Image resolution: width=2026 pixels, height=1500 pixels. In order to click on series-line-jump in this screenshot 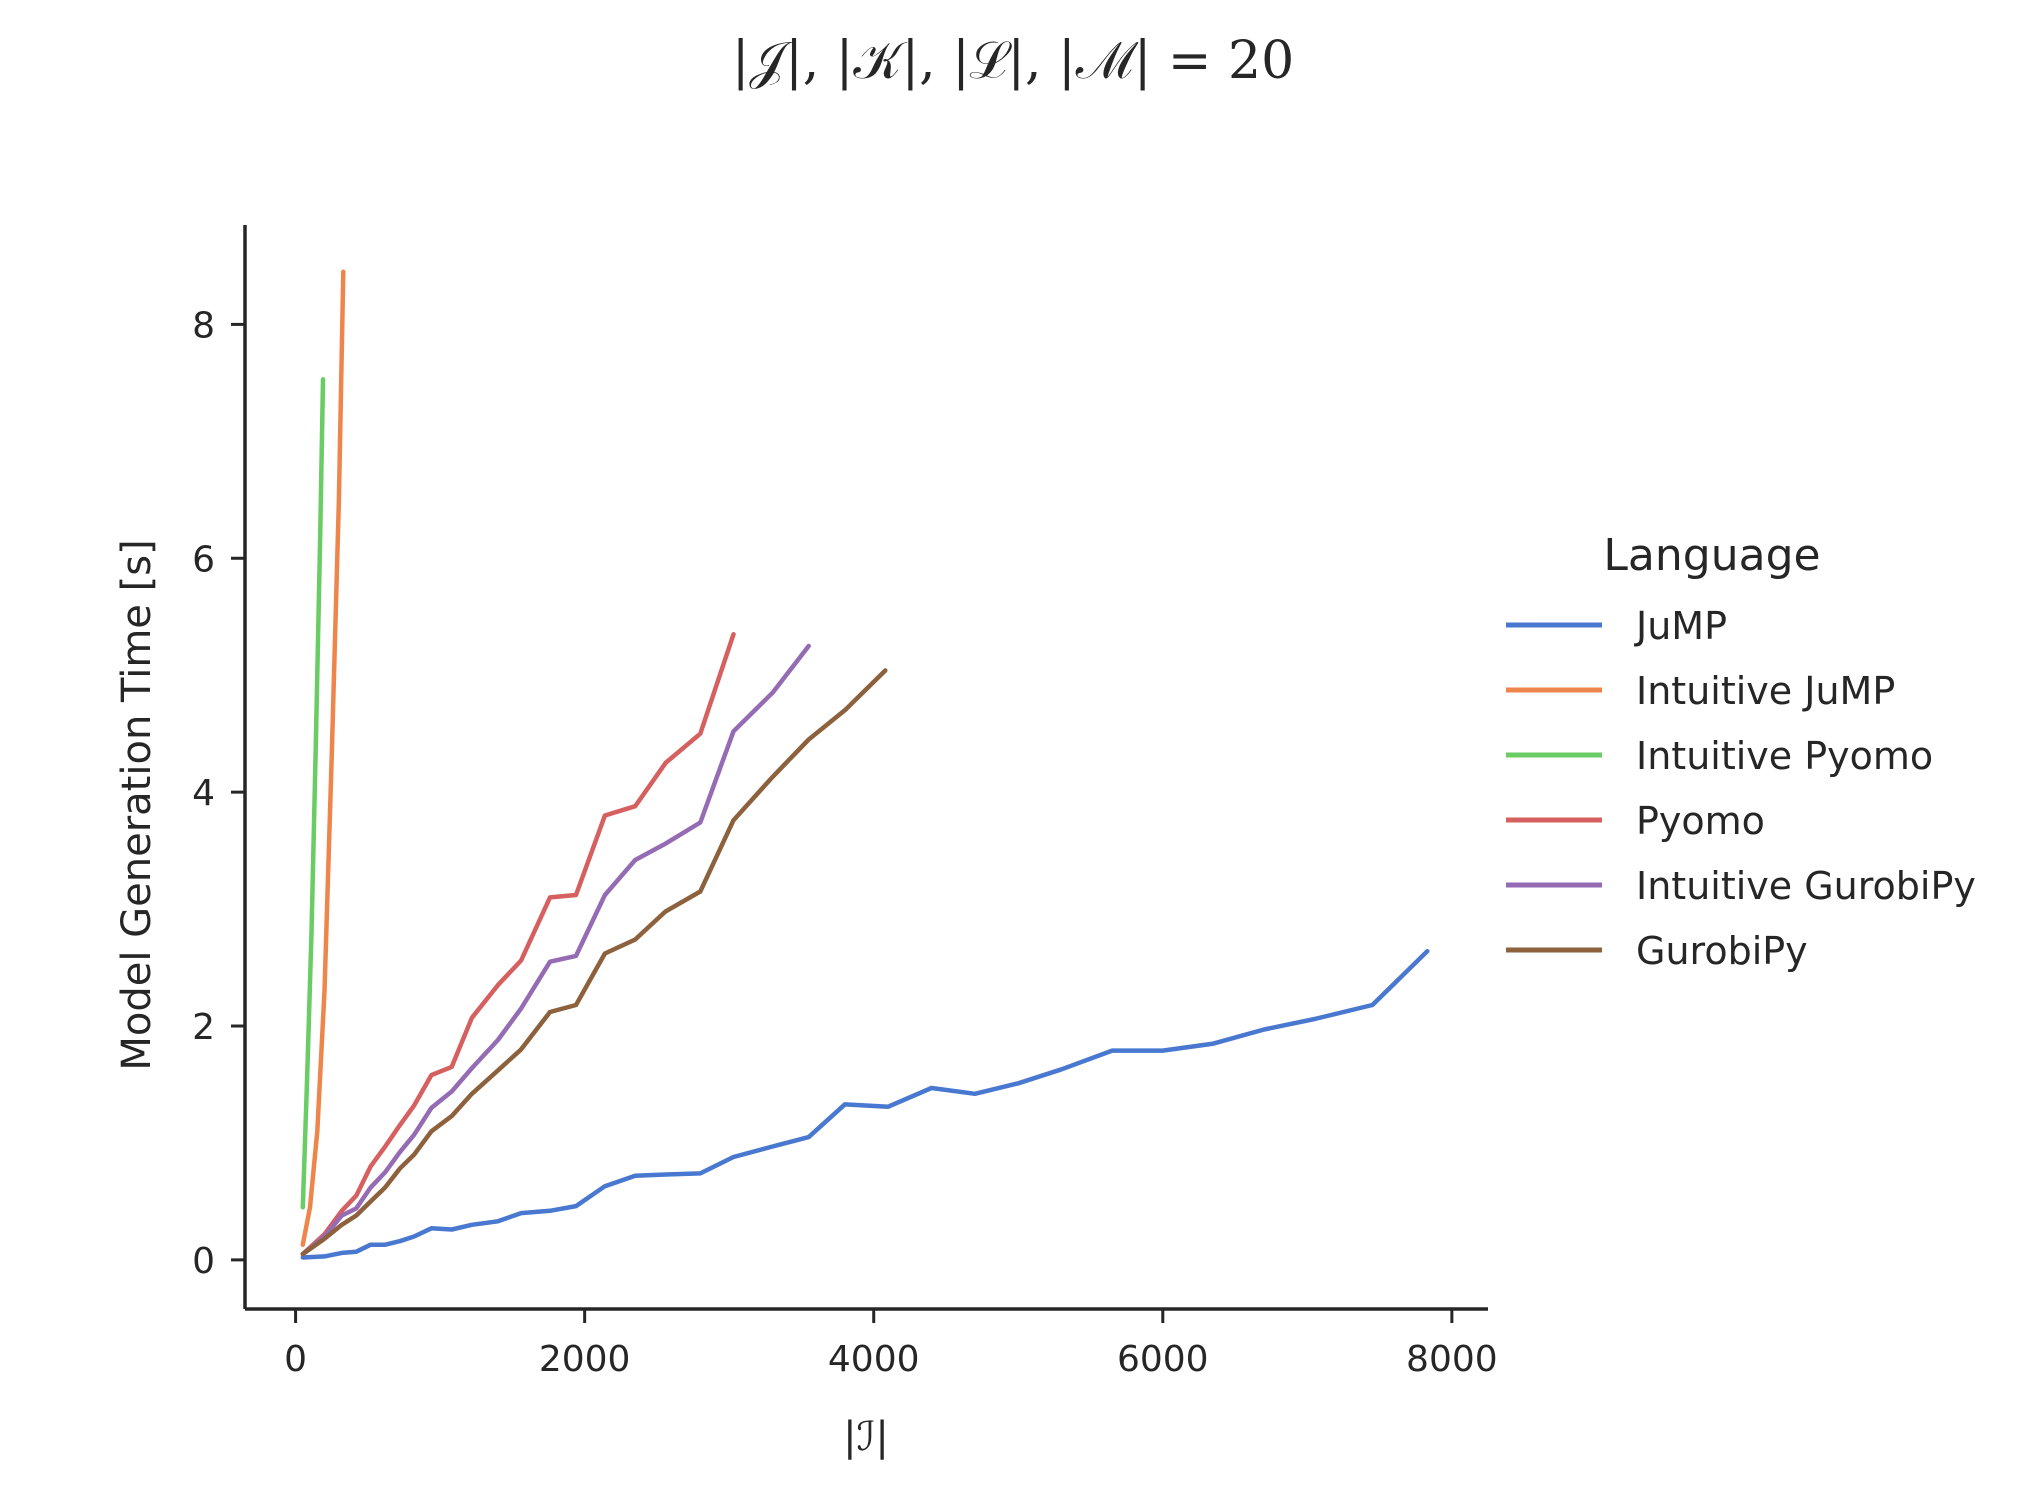, I will do `click(865, 1104)`.